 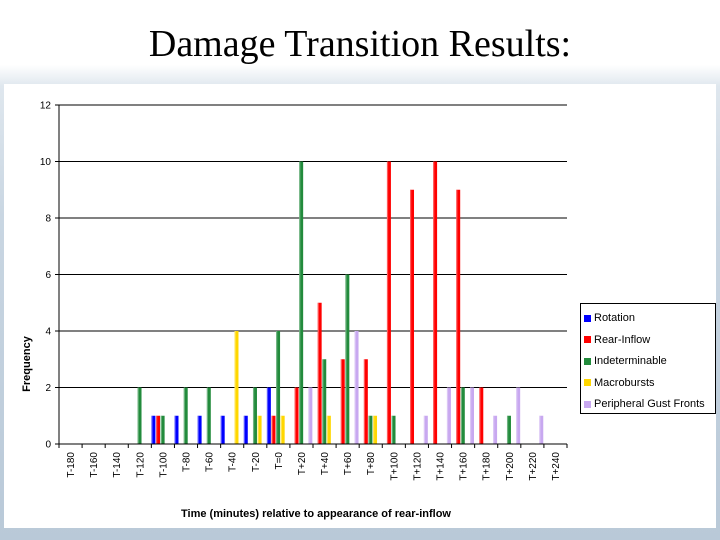 What do you see at coordinates (624, 382) in the screenshot?
I see `legend-label: Macrobursts` at bounding box center [624, 382].